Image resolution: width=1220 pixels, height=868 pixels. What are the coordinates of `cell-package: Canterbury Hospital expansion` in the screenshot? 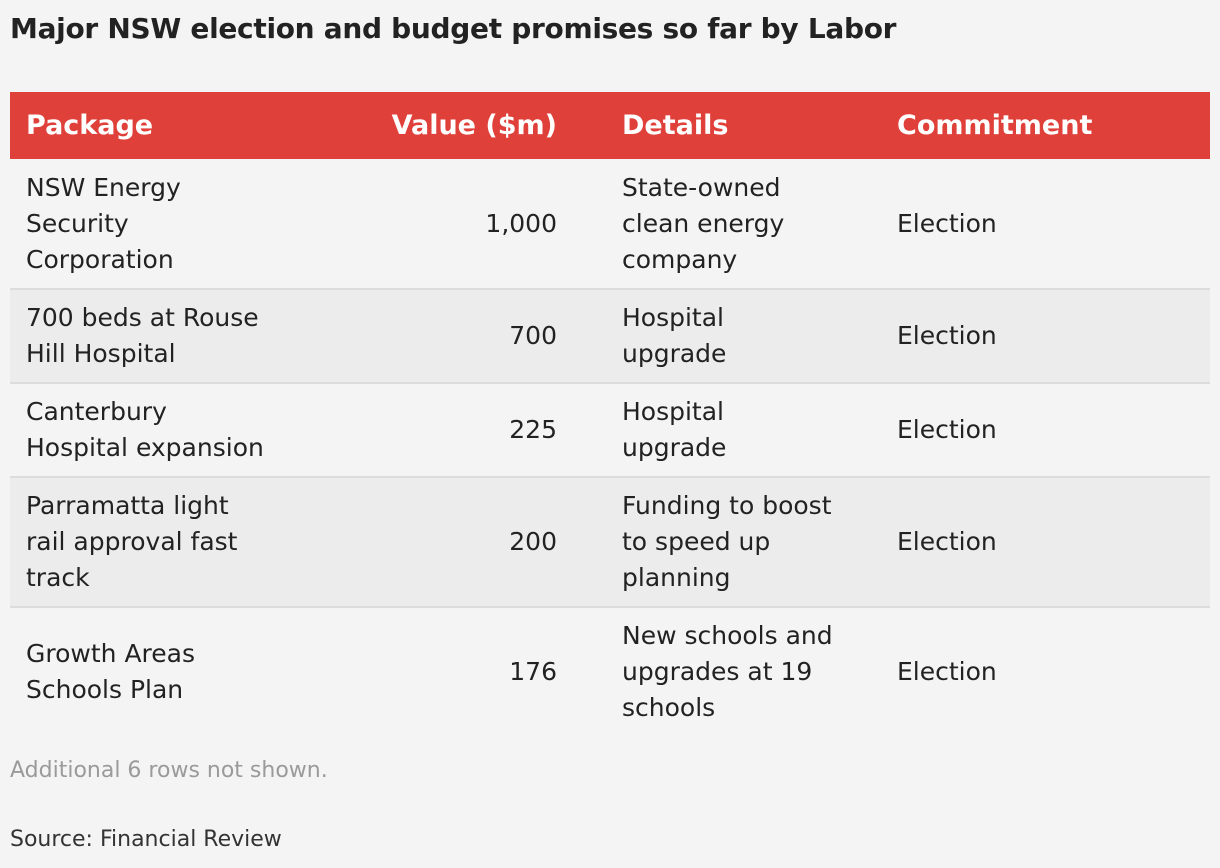 It's located at (141, 430).